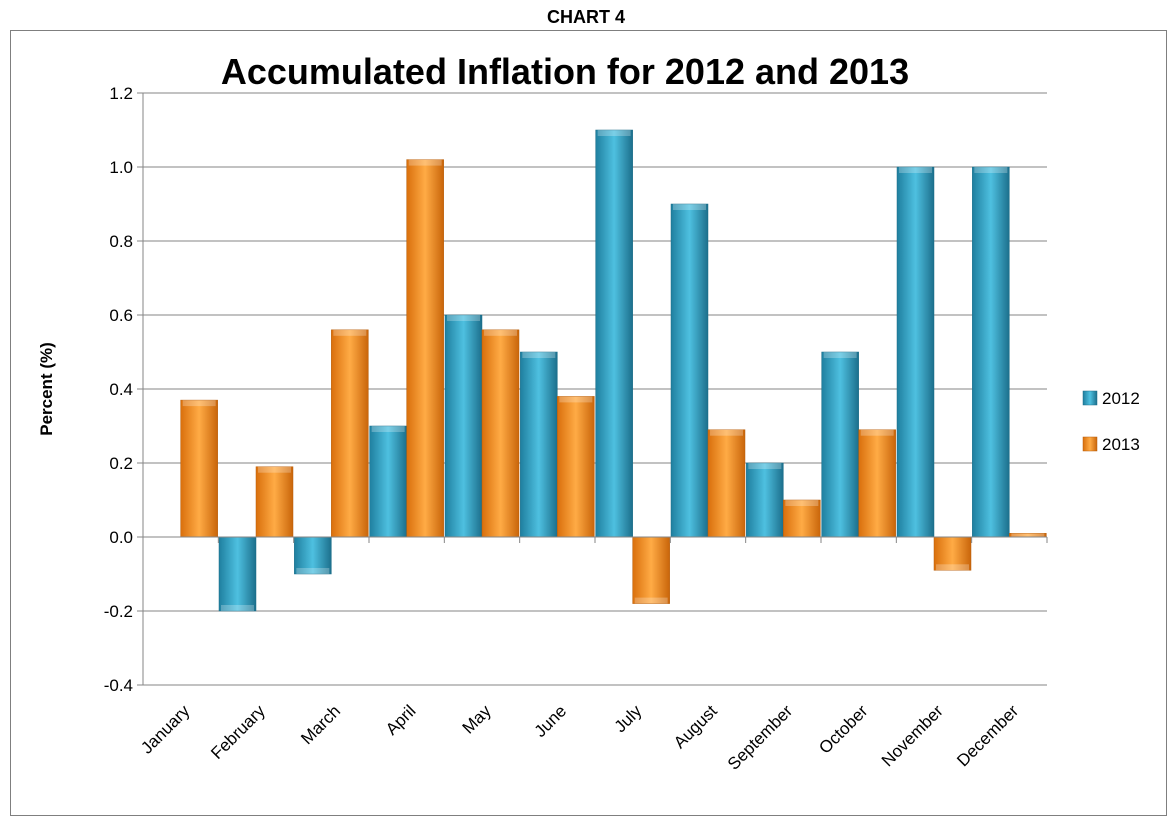 This screenshot has width=1172, height=819. I want to click on legend-swatch-2013, so click(1090, 444).